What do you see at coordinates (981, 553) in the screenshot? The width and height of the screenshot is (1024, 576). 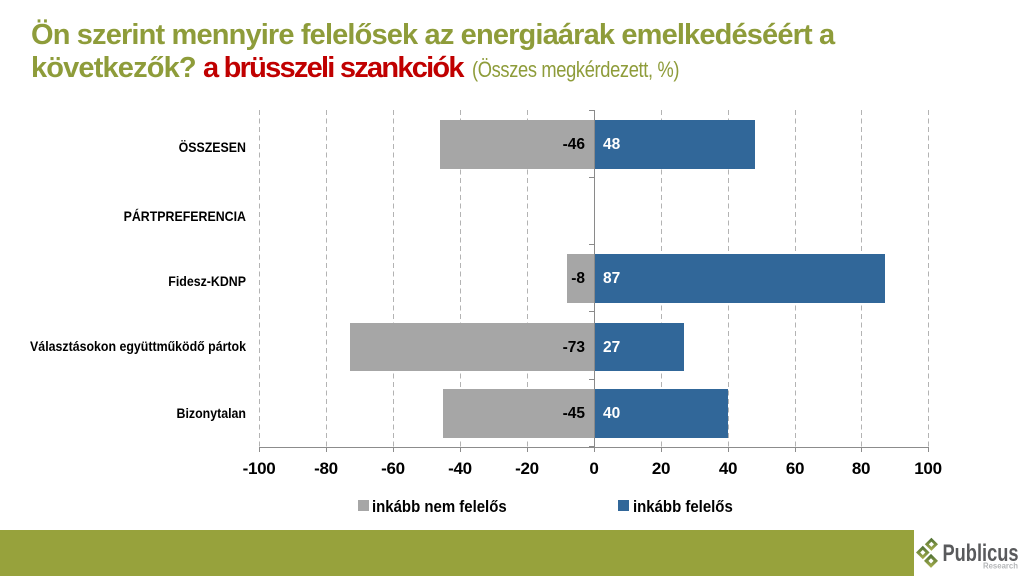 I see `svg-text: Publicus` at bounding box center [981, 553].